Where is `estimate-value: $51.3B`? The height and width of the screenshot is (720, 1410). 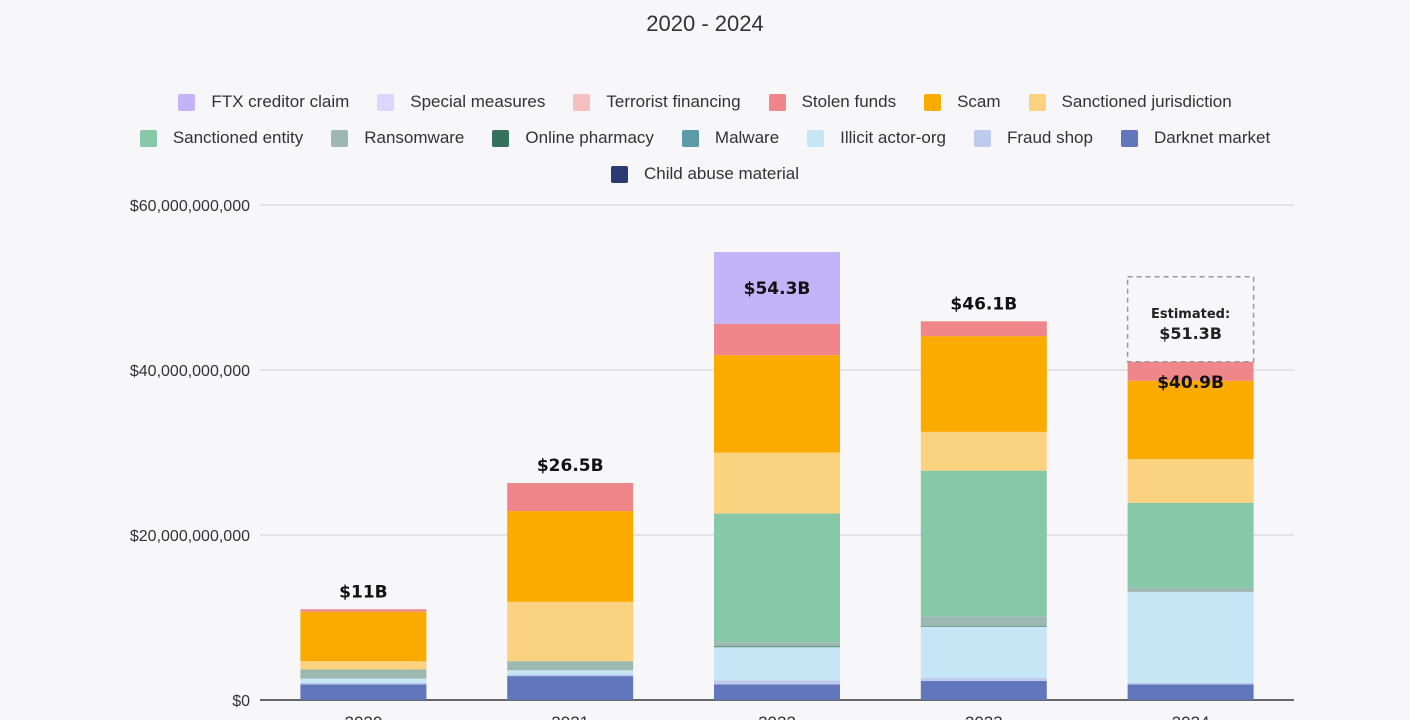 estimate-value: $51.3B is located at coordinates (1190, 333).